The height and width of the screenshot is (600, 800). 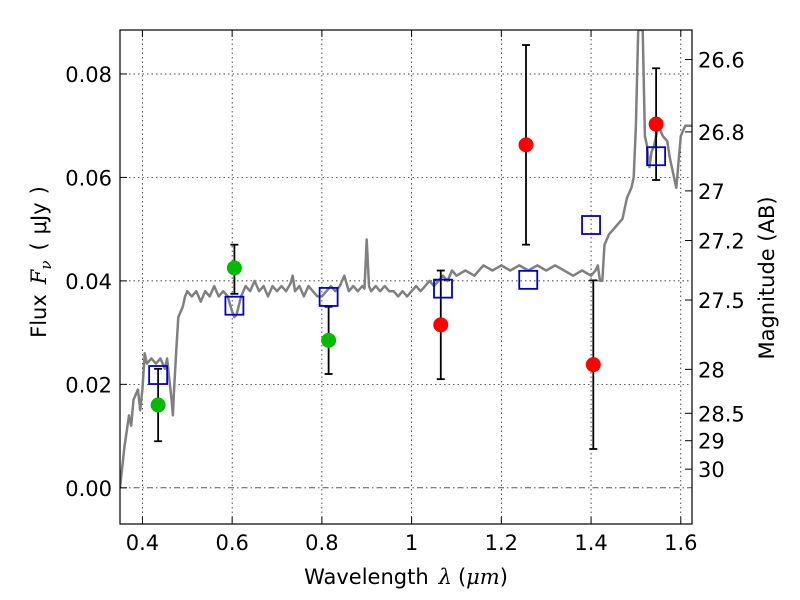 I want to click on x-tick-labels: 0.4 0.6 0.8 1 1.2 1.4 1.6, so click(x=412, y=543).